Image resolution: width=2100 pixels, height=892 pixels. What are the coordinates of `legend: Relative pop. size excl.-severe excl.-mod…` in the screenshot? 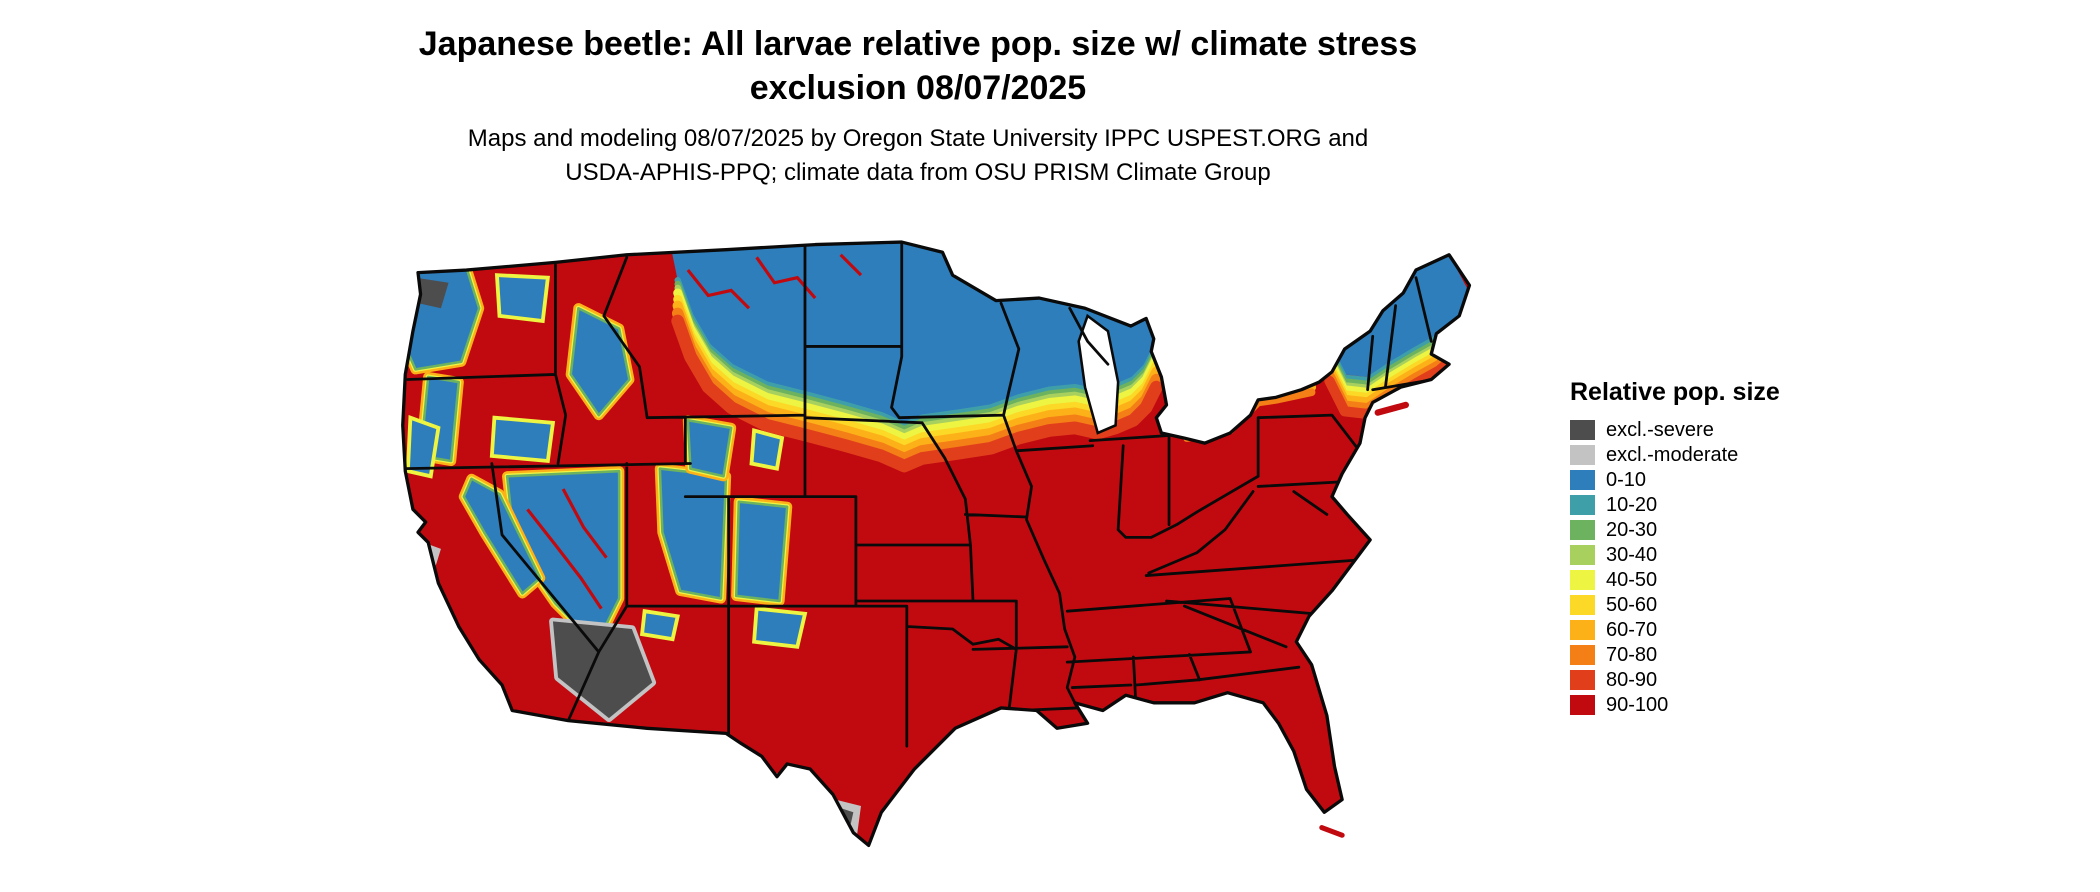 It's located at (1675, 547).